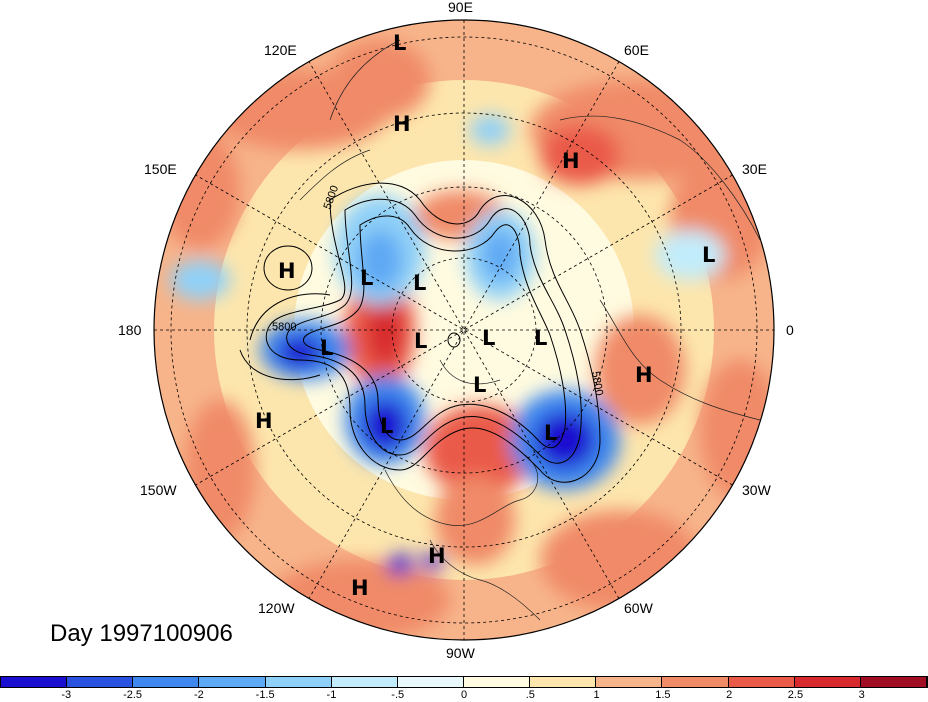 Image resolution: width=928 pixels, height=702 pixels. I want to click on colorbar-tick-label: 1.5, so click(663, 695).